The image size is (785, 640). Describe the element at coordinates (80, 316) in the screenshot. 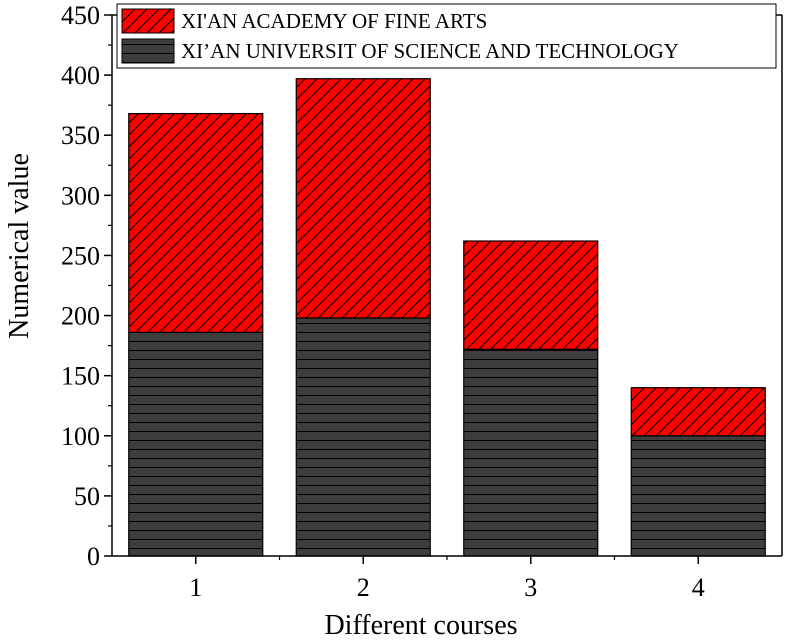

I see `y-tick-label: 200` at that location.